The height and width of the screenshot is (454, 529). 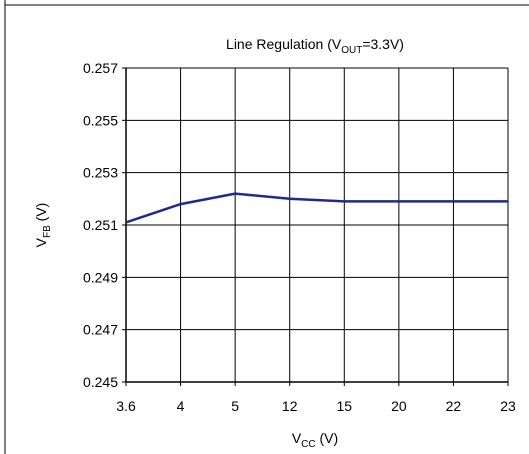 I want to click on x-tick-label: 5, so click(x=235, y=406).